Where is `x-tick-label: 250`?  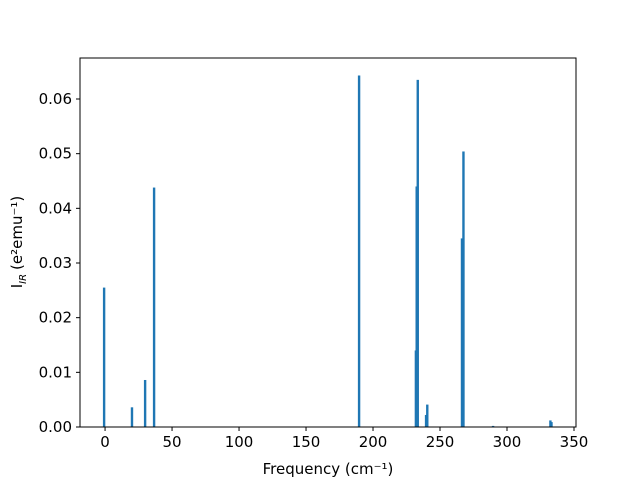
x-tick-label: 250 is located at coordinates (440, 442).